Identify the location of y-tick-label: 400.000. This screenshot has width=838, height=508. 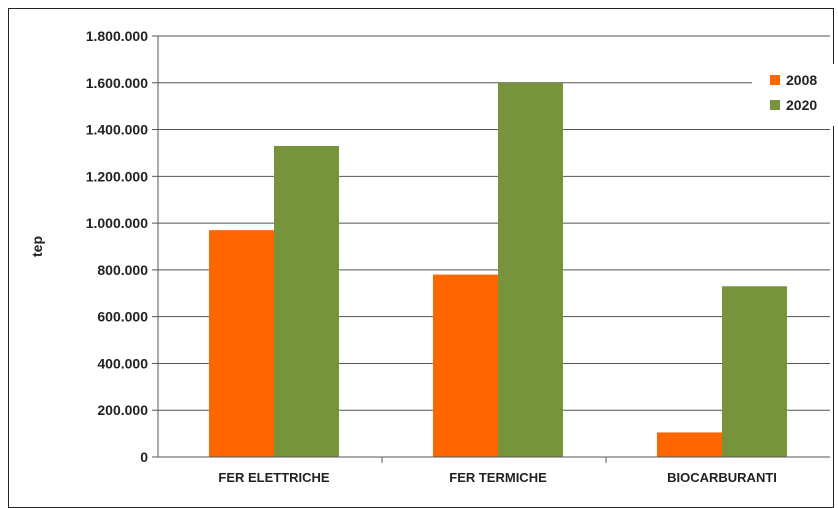
(122, 363).